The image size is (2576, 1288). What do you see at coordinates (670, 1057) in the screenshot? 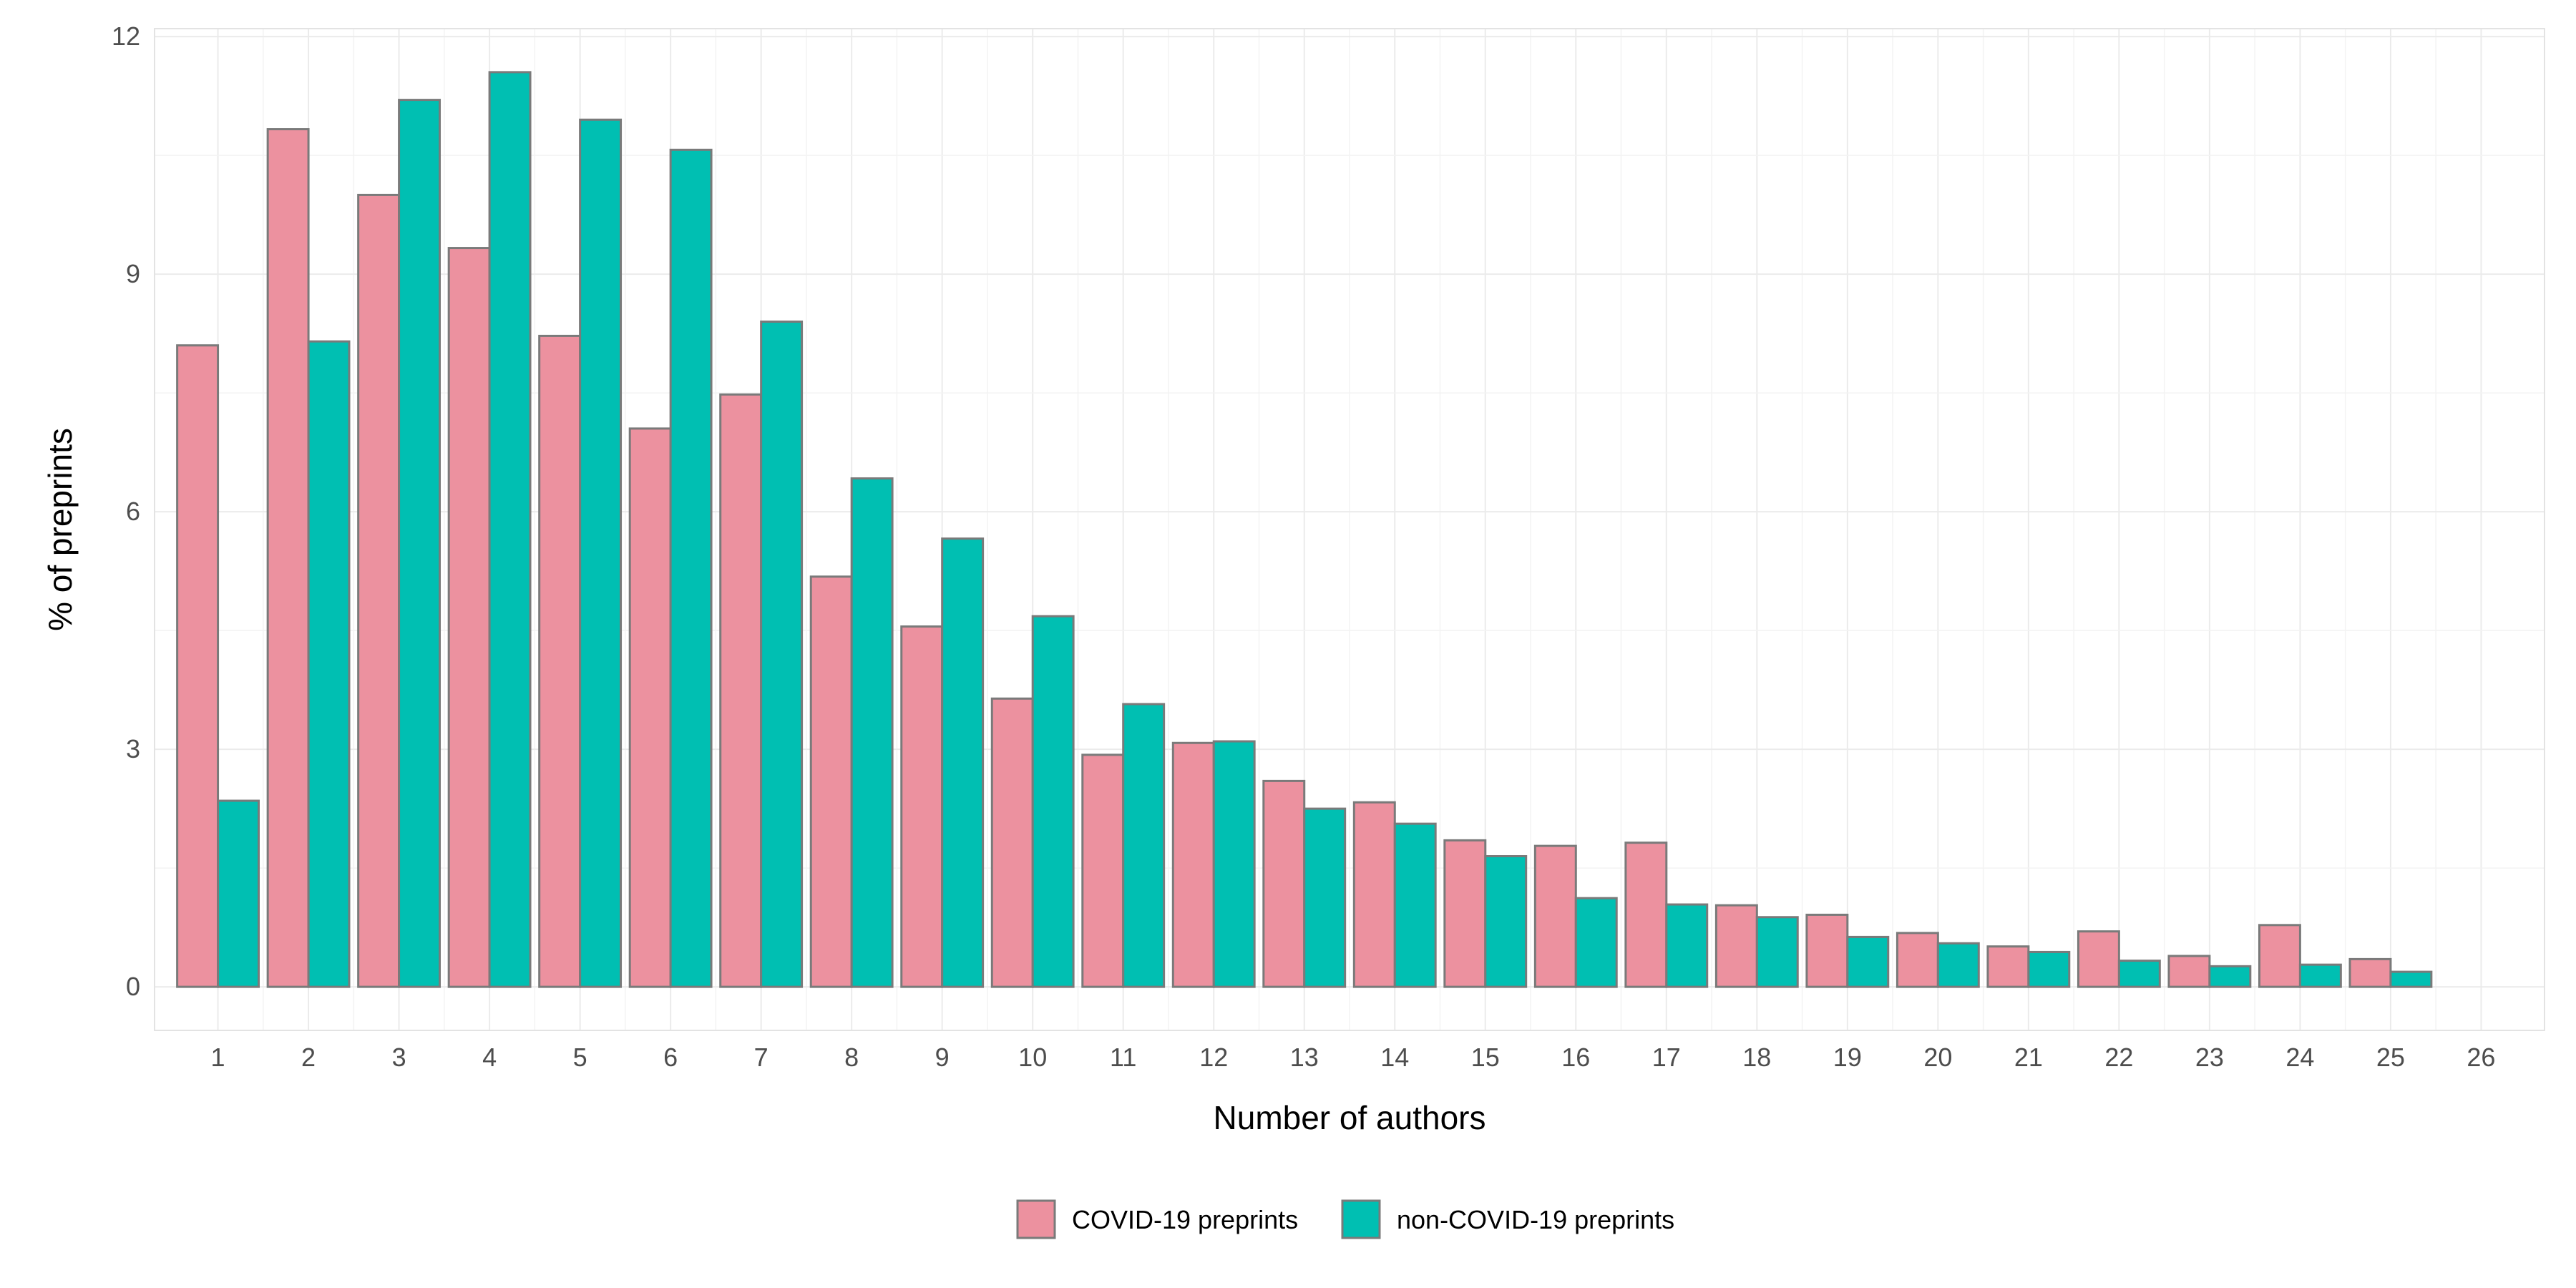
I see `x-tick-label: 6` at bounding box center [670, 1057].